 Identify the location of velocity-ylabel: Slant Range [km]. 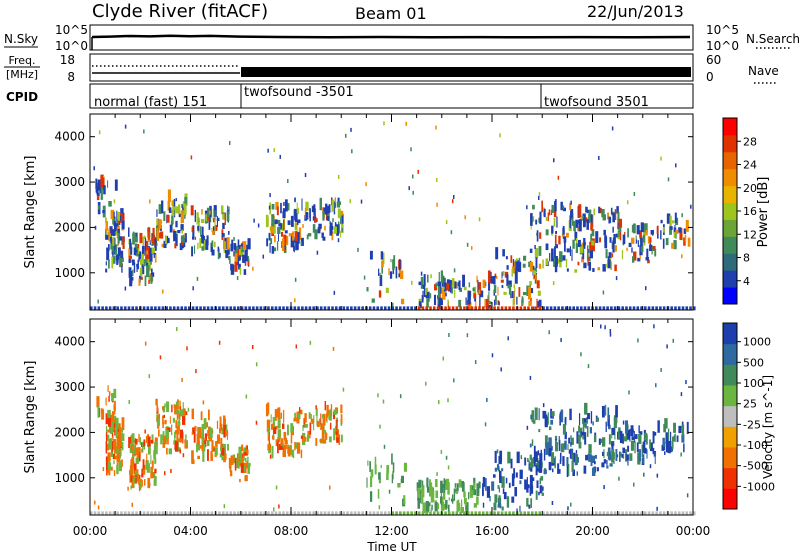
(30, 417).